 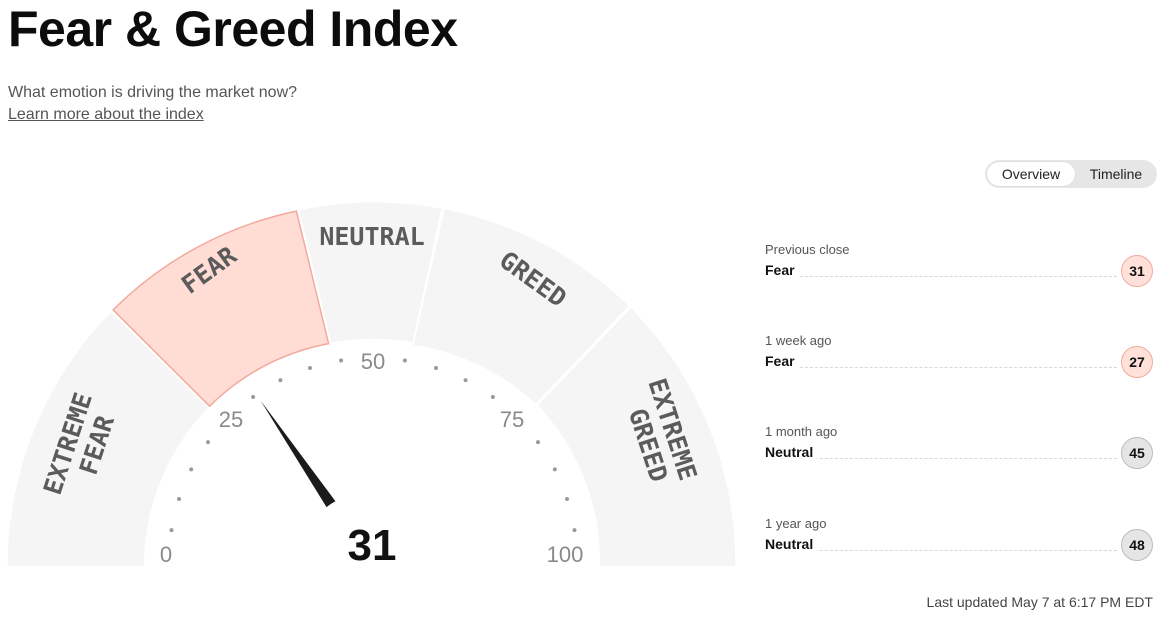 What do you see at coordinates (302, 460) in the screenshot?
I see `gauge-needle` at bounding box center [302, 460].